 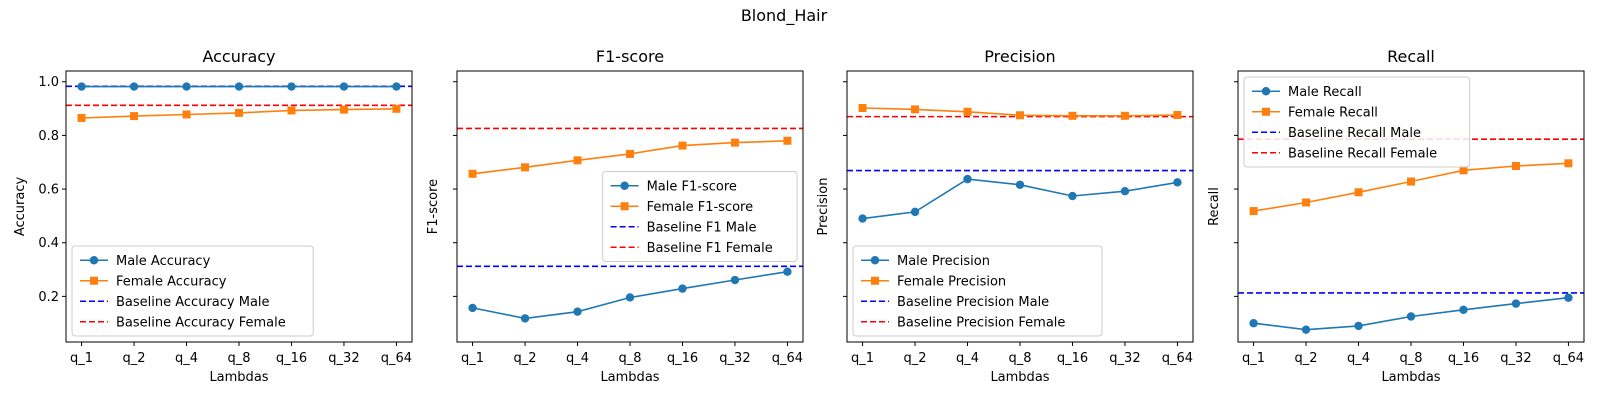 I want to click on legend-label: Male Recall, so click(x=1325, y=92).